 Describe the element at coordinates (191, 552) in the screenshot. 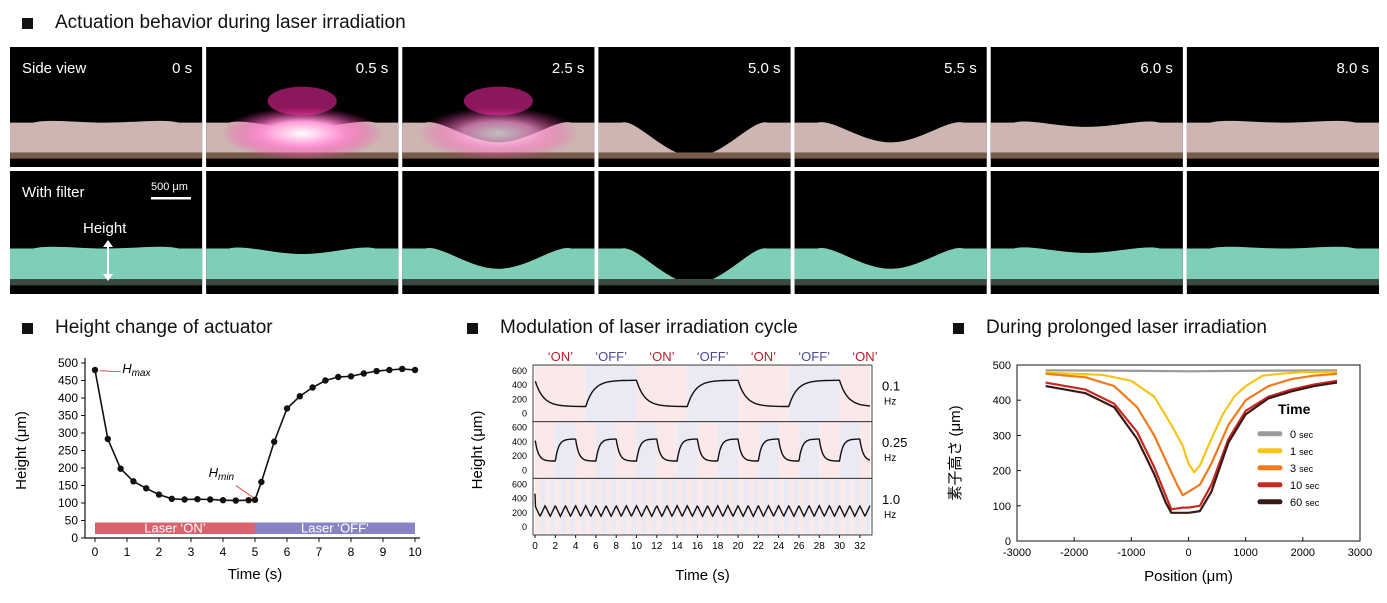

I see `x-tick-label: 3` at that location.